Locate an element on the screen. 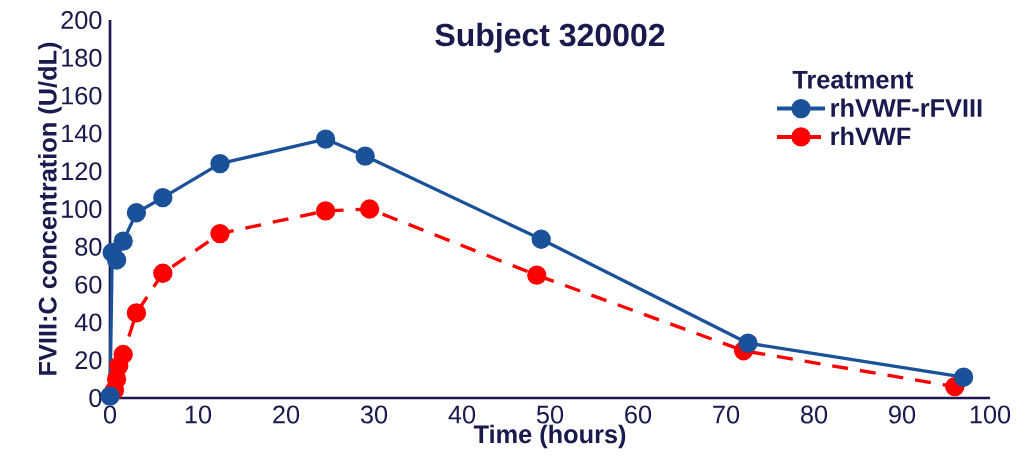 Image resolution: width=1016 pixels, height=476 pixels. x-tick-label: 10 is located at coordinates (198, 414).